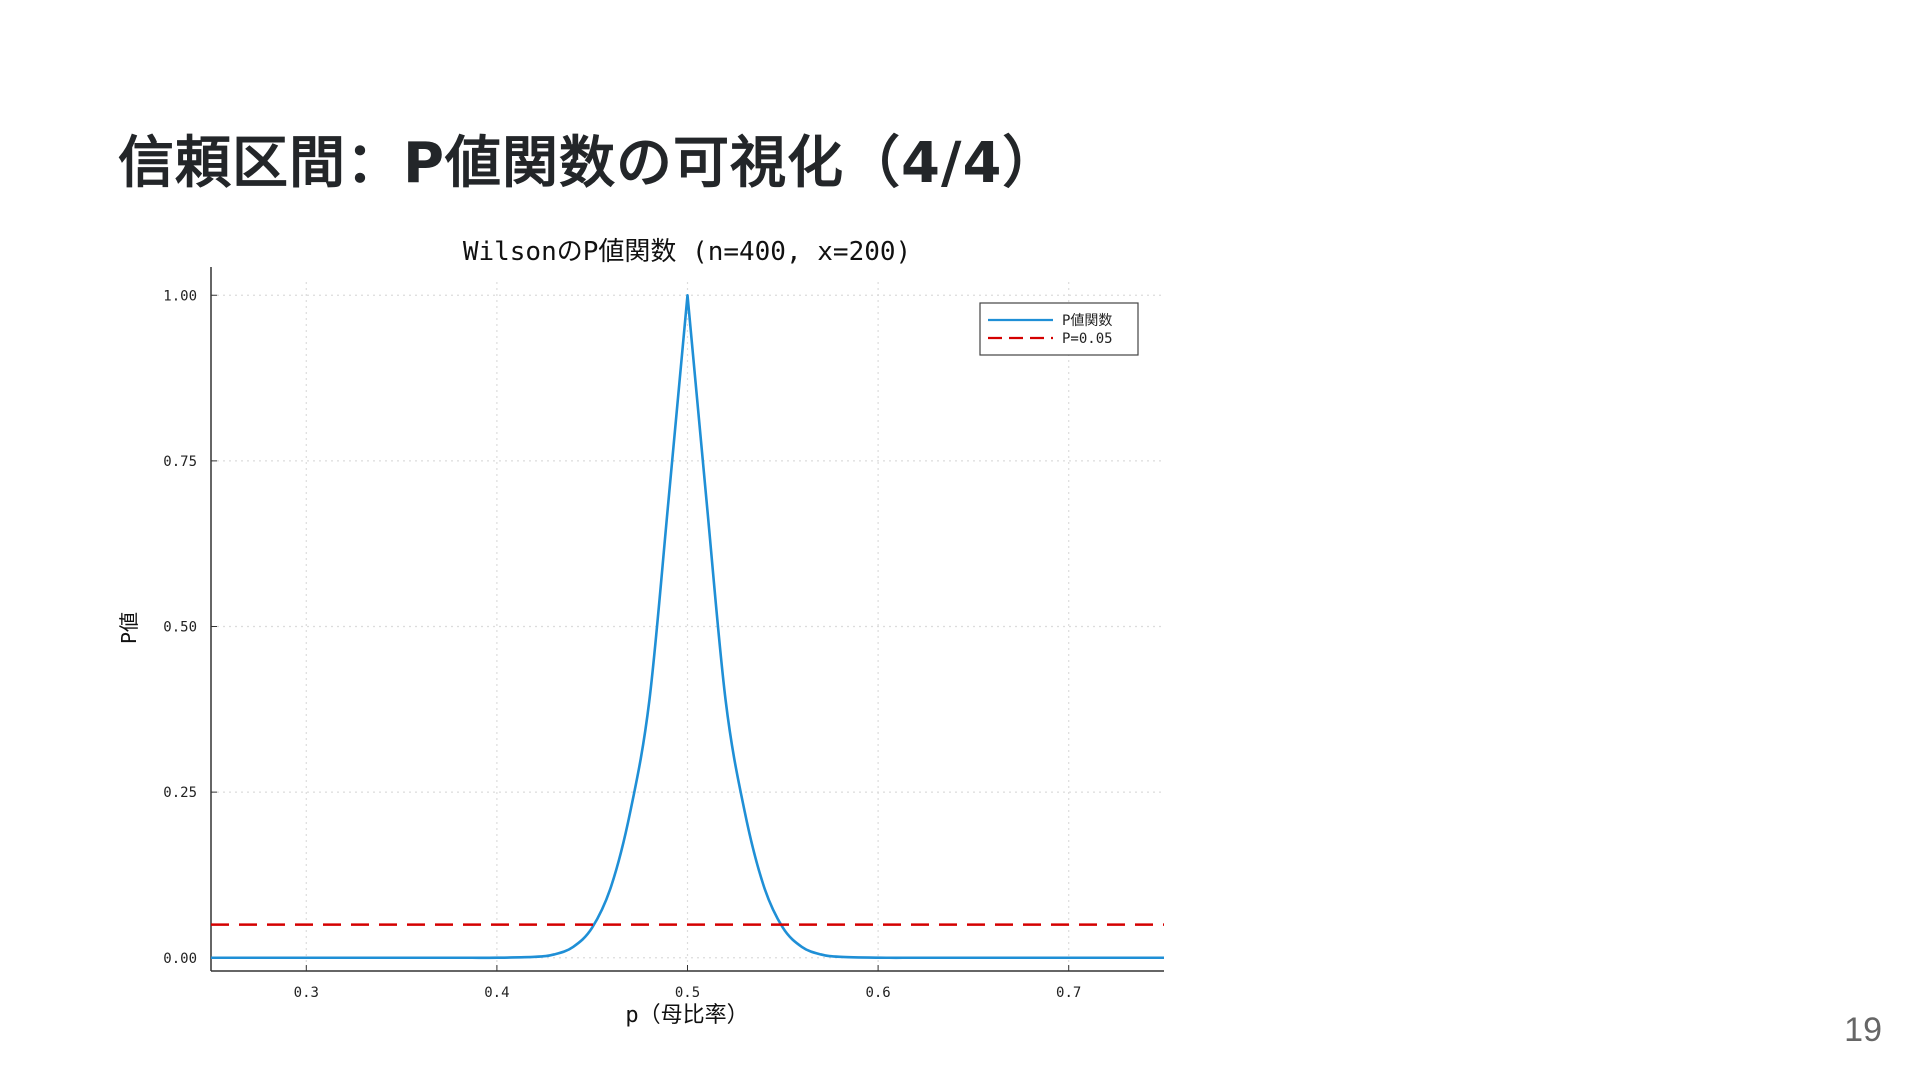 This screenshot has height=1080, width=1920. I want to click on y-tick-label: 0.50, so click(180, 628).